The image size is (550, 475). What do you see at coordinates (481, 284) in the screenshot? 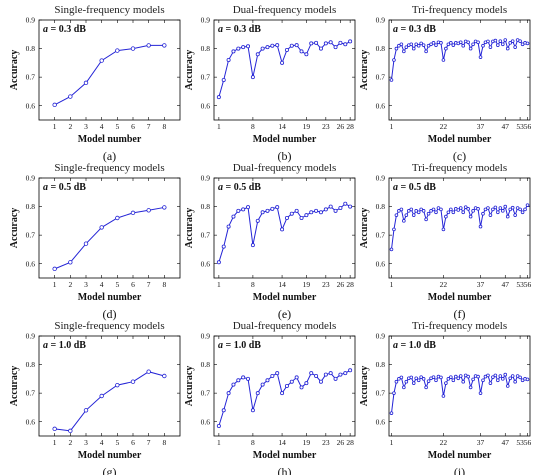
I see `x-tick-label: 37` at bounding box center [481, 284].